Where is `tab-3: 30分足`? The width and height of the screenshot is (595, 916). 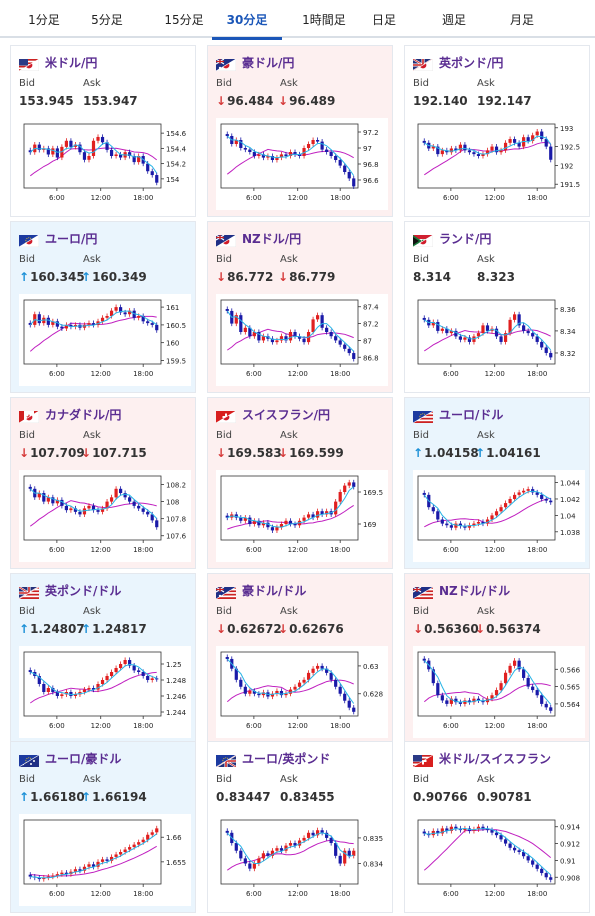 tab-3: 30分足 is located at coordinates (247, 20).